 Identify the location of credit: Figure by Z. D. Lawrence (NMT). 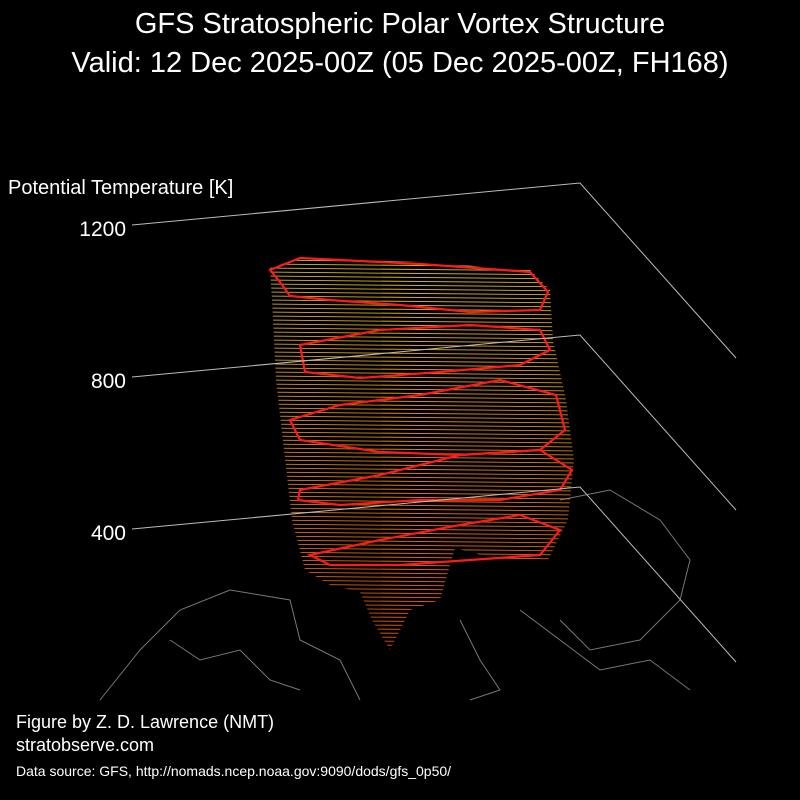
(145, 722).